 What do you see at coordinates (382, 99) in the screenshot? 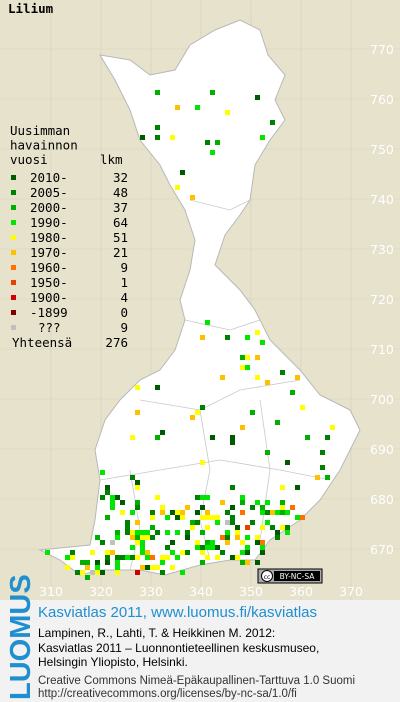
I see `y-coordinate-label: 760` at bounding box center [382, 99].